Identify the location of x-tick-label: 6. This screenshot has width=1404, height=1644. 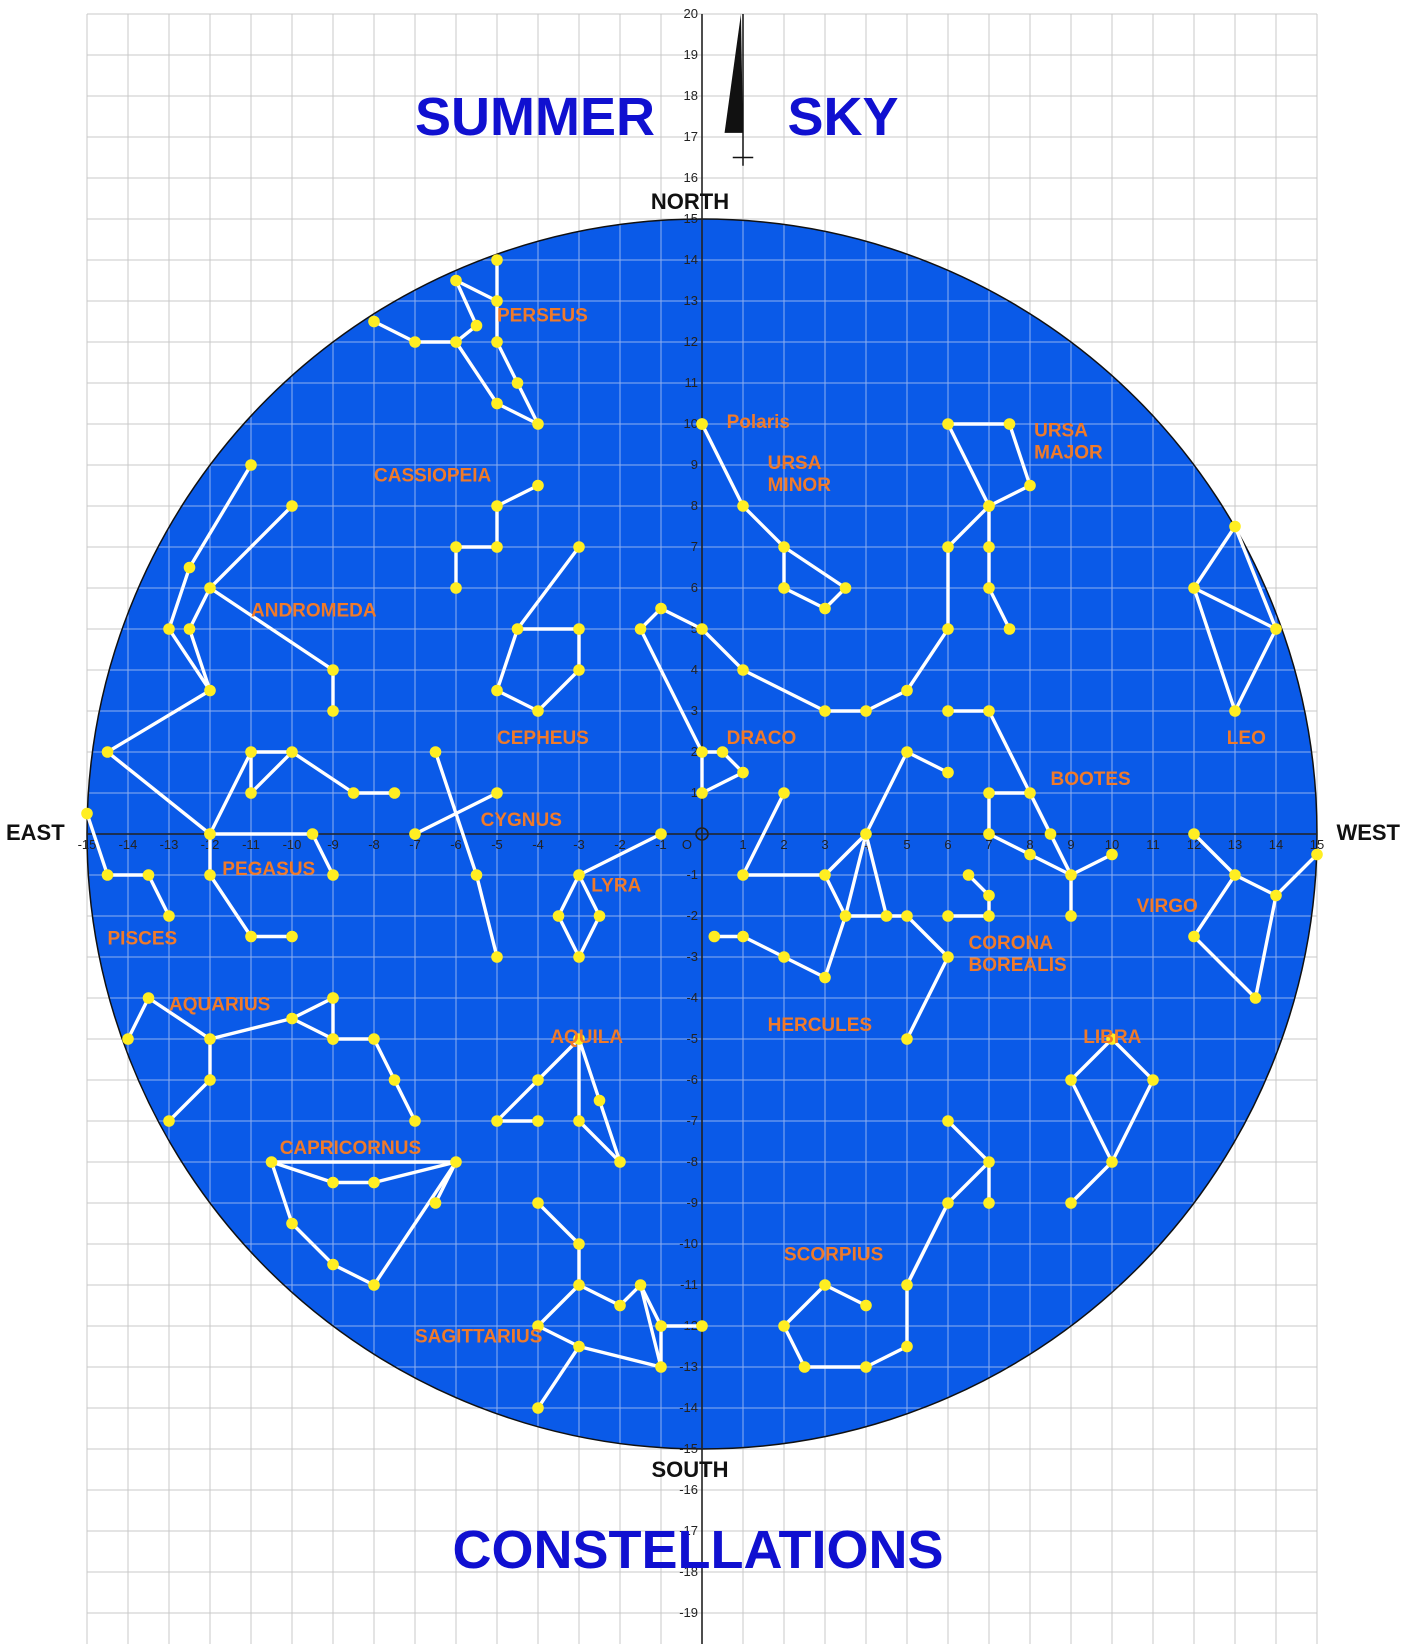
(947, 844).